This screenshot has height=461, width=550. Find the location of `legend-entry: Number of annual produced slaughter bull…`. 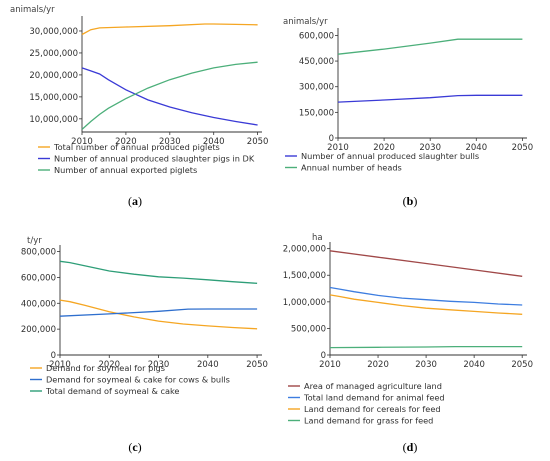

legend-entry: Number of annual produced slaughter bull… is located at coordinates (390, 156).